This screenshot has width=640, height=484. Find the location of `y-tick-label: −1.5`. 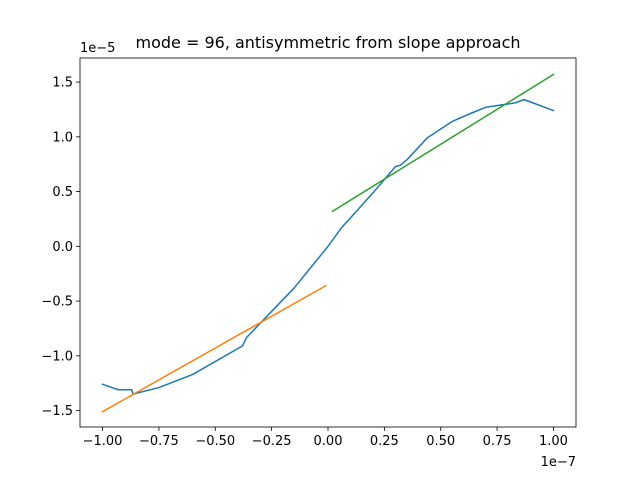

y-tick-label: −1.5 is located at coordinates (57, 411).